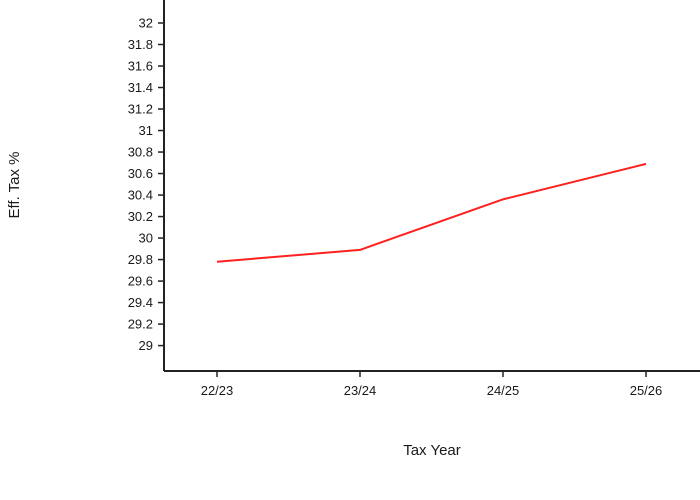 This screenshot has width=700, height=500. I want to click on y-tick-label: 29.8, so click(140, 259).